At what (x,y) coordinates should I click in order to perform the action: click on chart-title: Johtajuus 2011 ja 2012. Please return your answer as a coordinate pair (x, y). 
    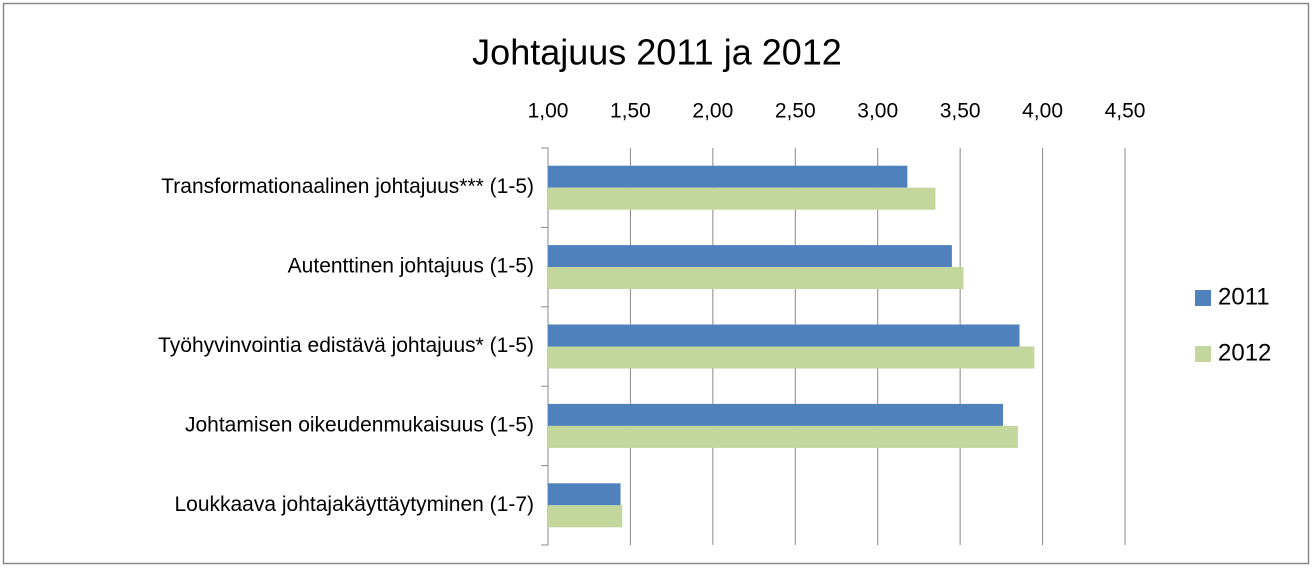
    Looking at the image, I should click on (657, 52).